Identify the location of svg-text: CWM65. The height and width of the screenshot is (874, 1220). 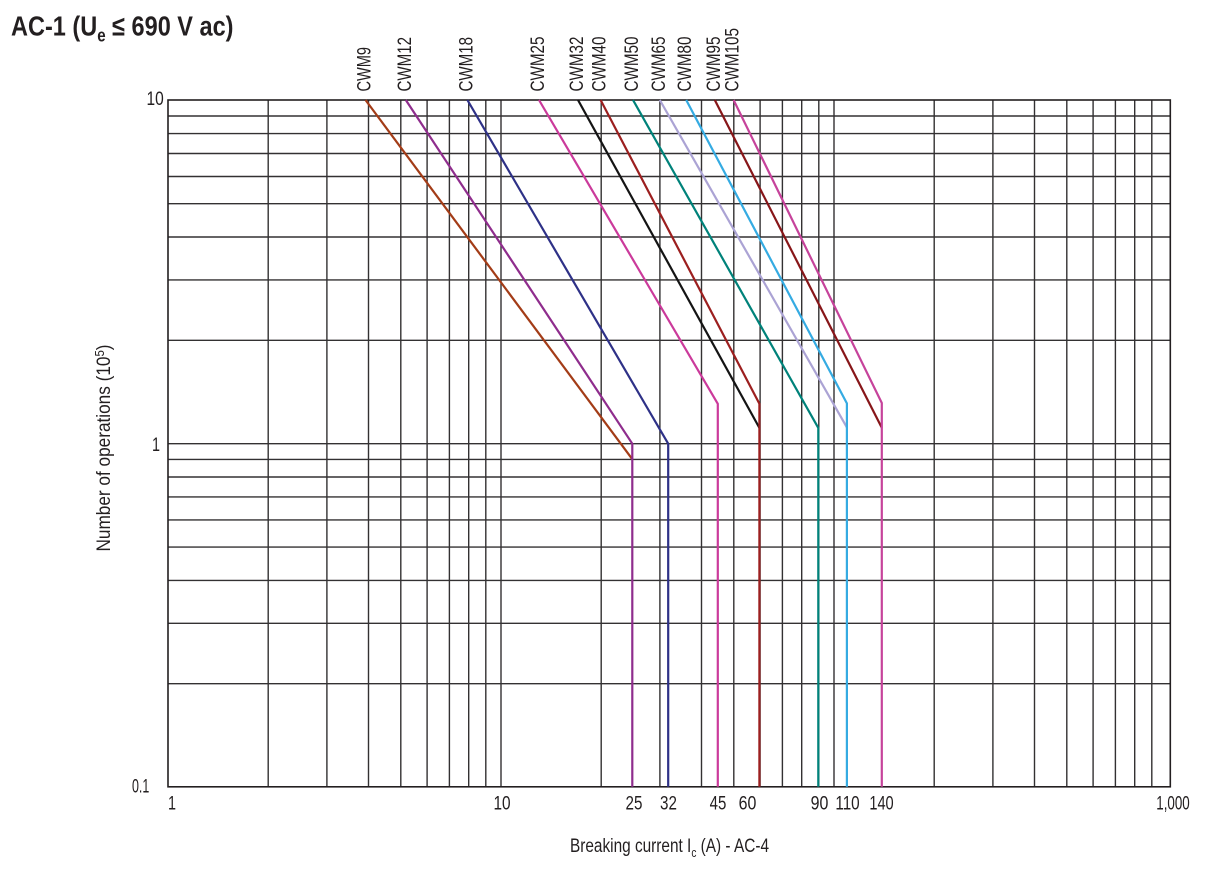
(659, 63).